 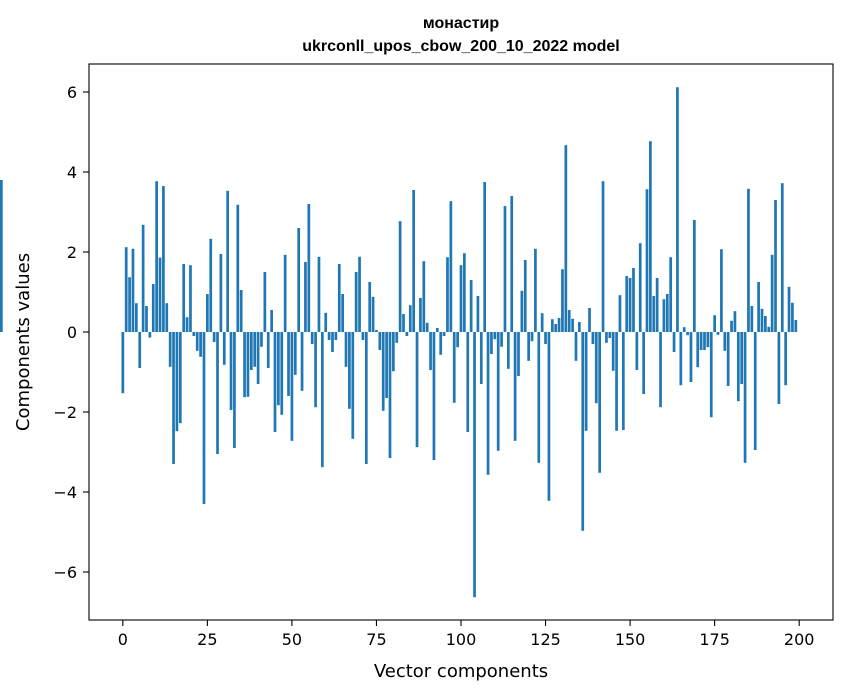 What do you see at coordinates (72, 332) in the screenshot?
I see `y-tick-label: 0` at bounding box center [72, 332].